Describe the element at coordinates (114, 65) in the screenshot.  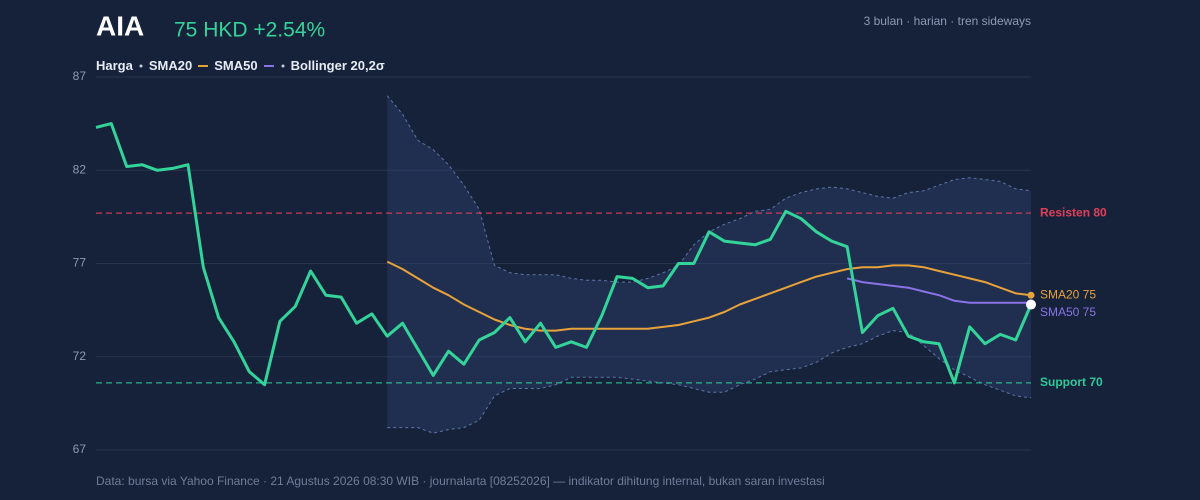
I see `legend-label: Harga` at that location.